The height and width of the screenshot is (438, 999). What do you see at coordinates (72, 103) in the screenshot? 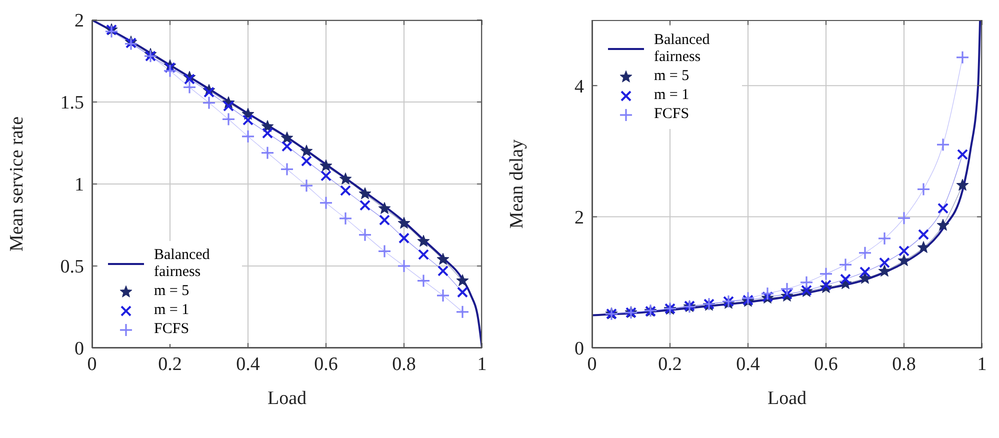
I see `y-tick-label: 1.5` at bounding box center [72, 103].